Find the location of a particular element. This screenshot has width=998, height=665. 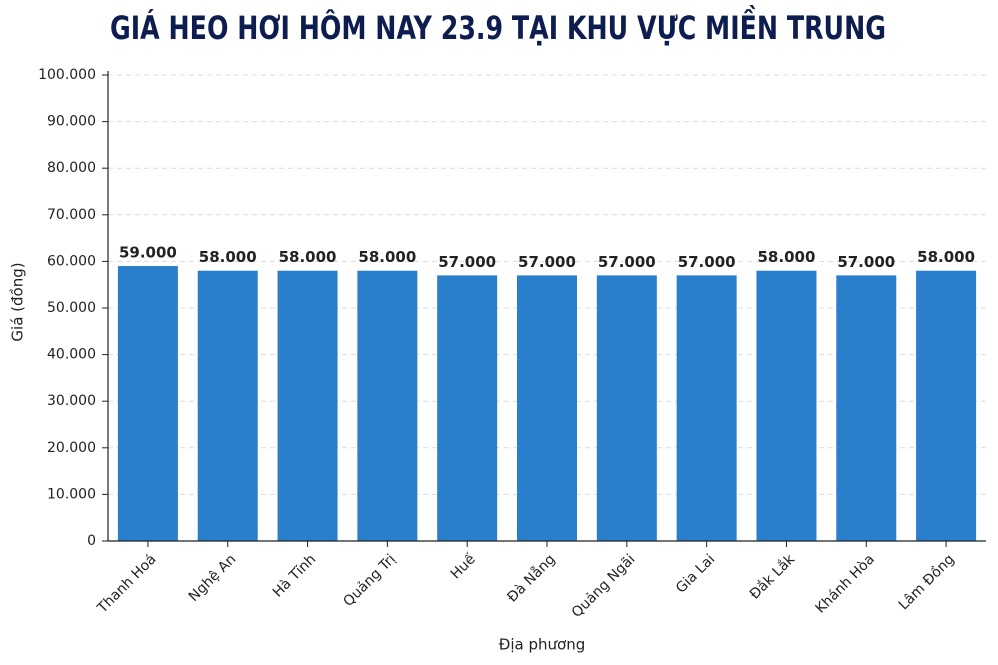

x-tick-label: Gia Lai is located at coordinates (695, 573).